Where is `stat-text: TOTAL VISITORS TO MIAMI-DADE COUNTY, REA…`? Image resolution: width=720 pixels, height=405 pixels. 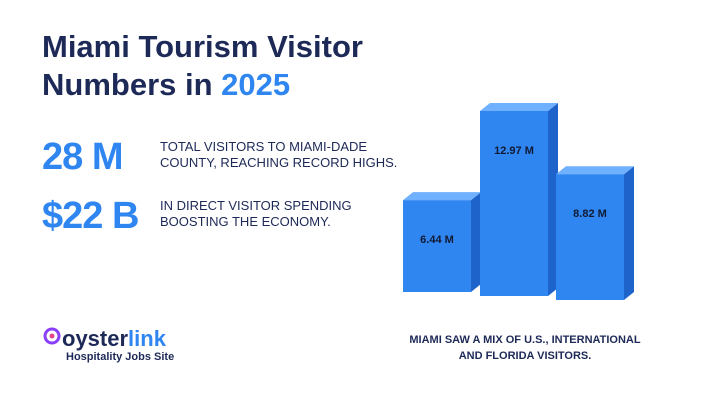
stat-text: TOTAL VISITORS TO MIAMI-DADE COUNTY, REA… is located at coordinates (279, 154).